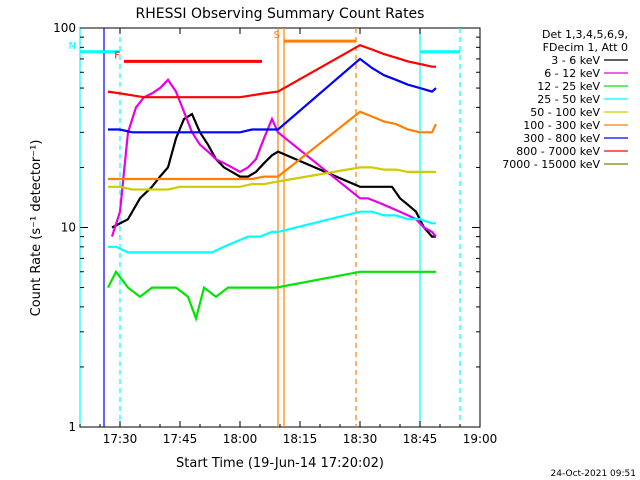  I want to click on y-tick-label-0: 1, so click(72, 427).